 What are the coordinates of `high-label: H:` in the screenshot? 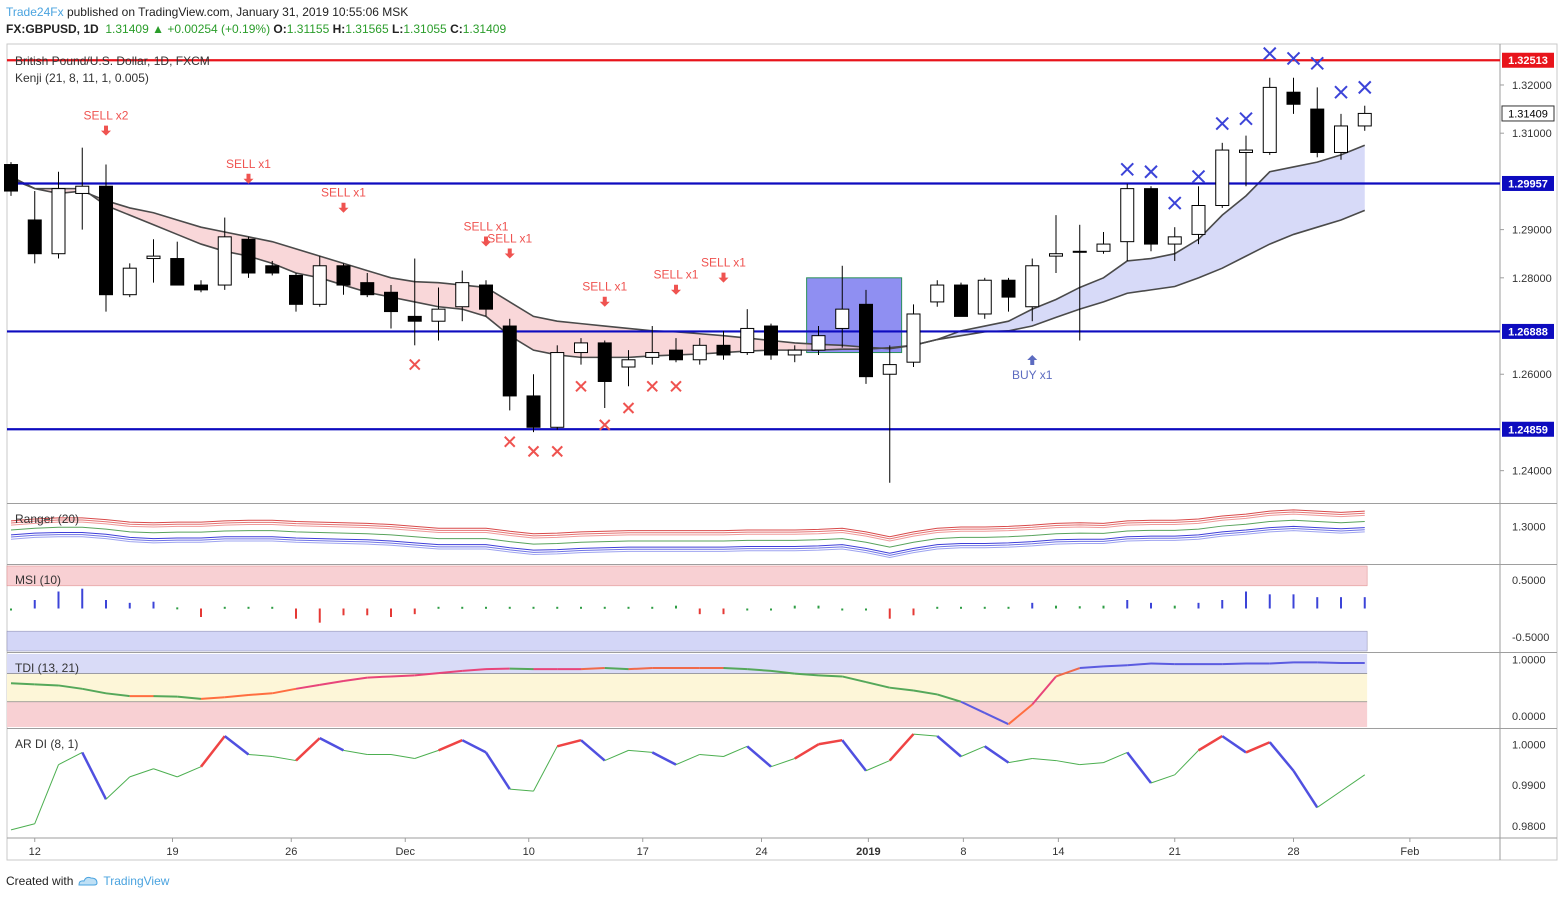 It's located at (339, 29).